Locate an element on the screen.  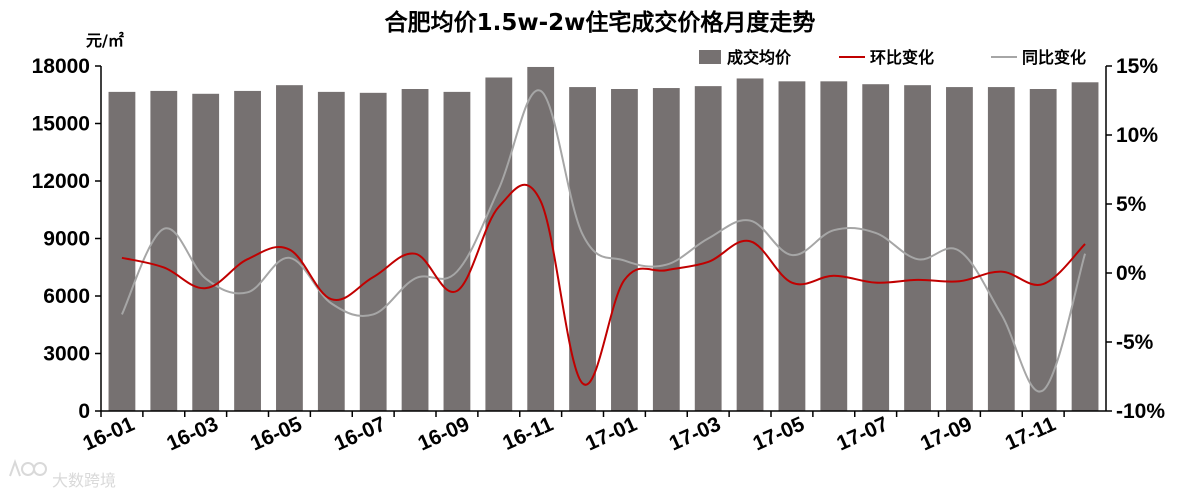
x-tick-label: 16-09 is located at coordinates (444, 434).